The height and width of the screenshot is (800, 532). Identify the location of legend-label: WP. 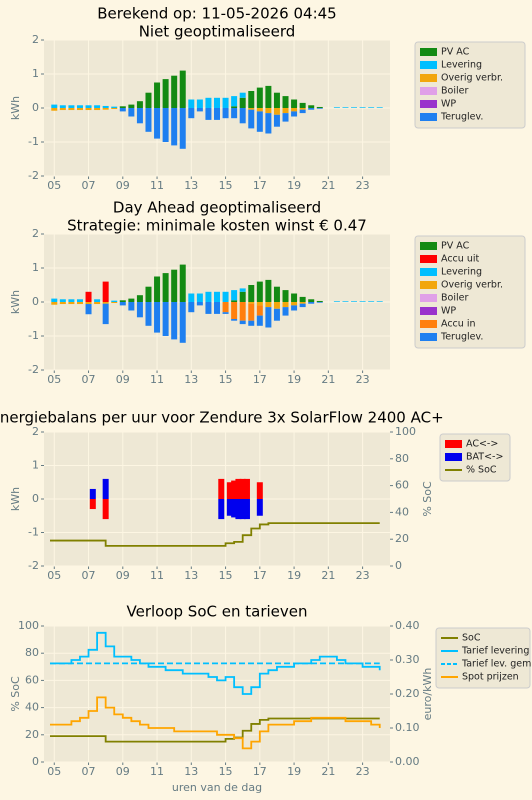
(448, 104).